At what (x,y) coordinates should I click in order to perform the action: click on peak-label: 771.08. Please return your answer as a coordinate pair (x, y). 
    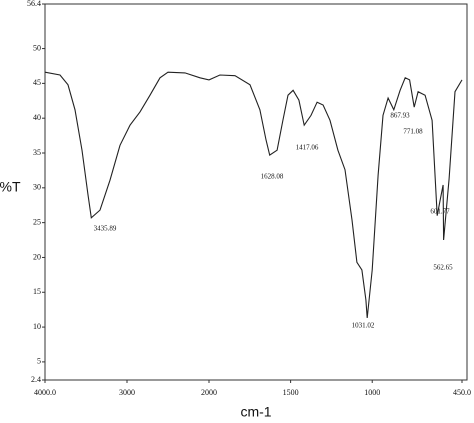
    Looking at the image, I should click on (413, 132).